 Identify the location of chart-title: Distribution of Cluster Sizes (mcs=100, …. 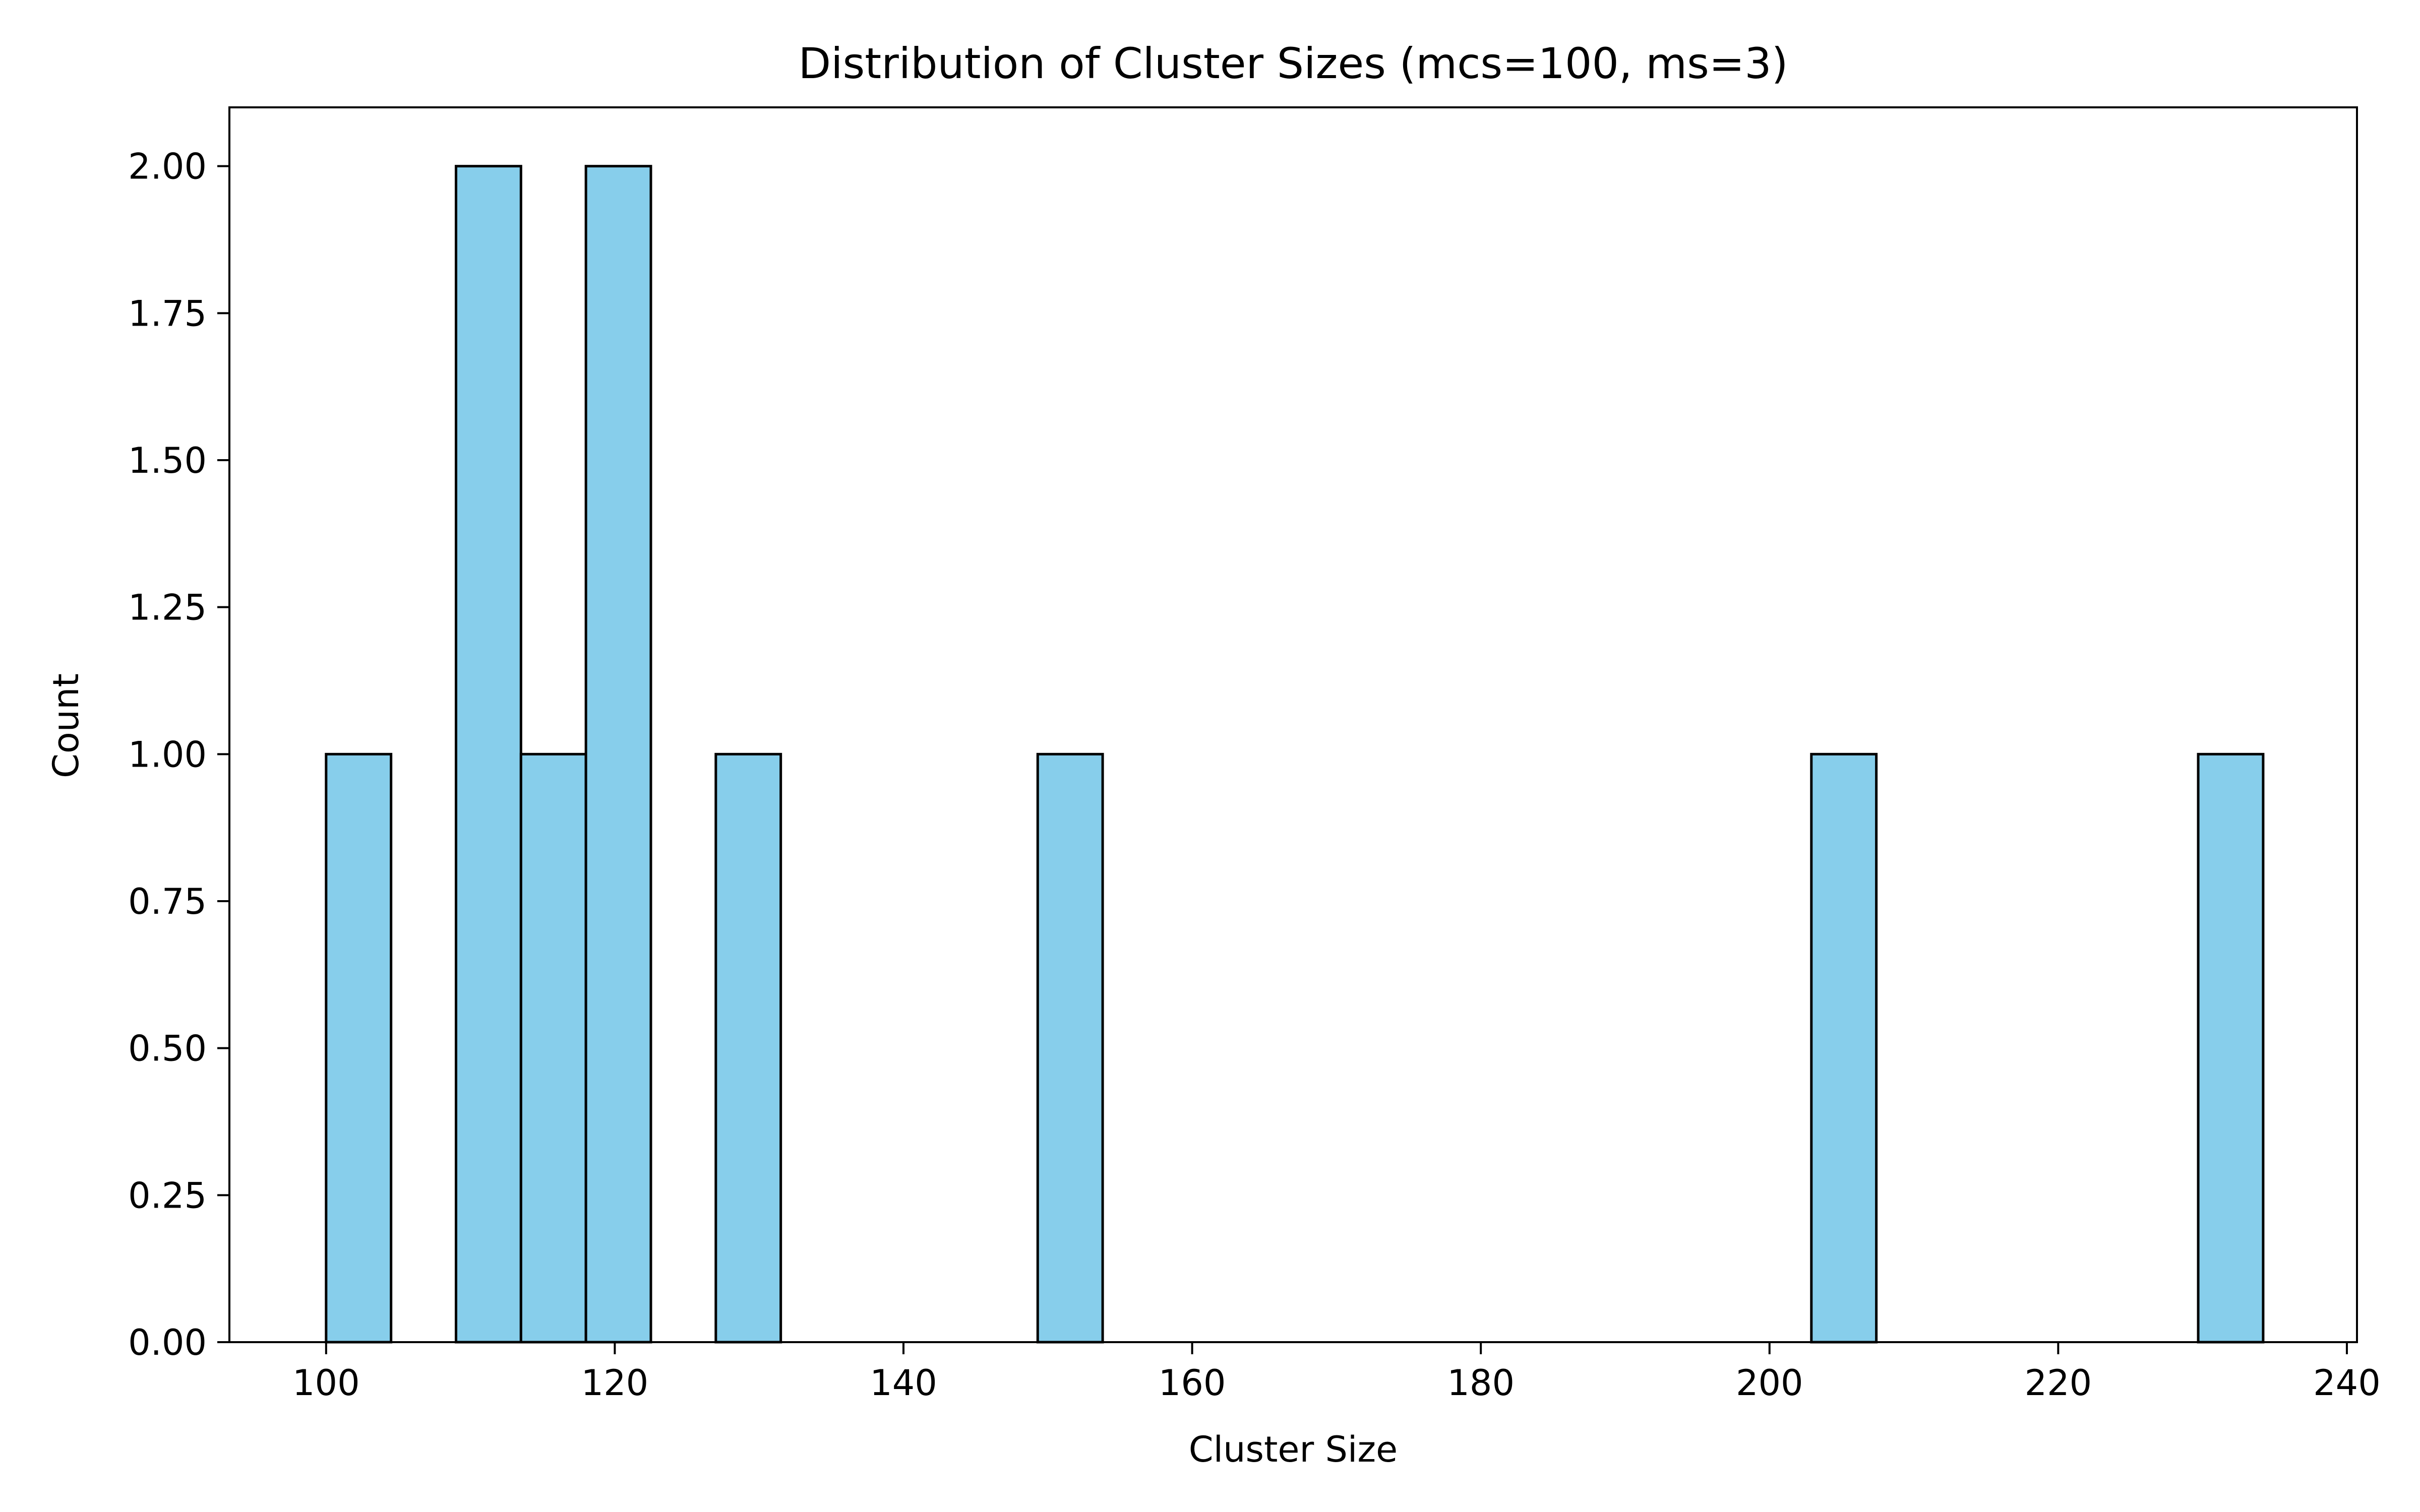
(1293, 63).